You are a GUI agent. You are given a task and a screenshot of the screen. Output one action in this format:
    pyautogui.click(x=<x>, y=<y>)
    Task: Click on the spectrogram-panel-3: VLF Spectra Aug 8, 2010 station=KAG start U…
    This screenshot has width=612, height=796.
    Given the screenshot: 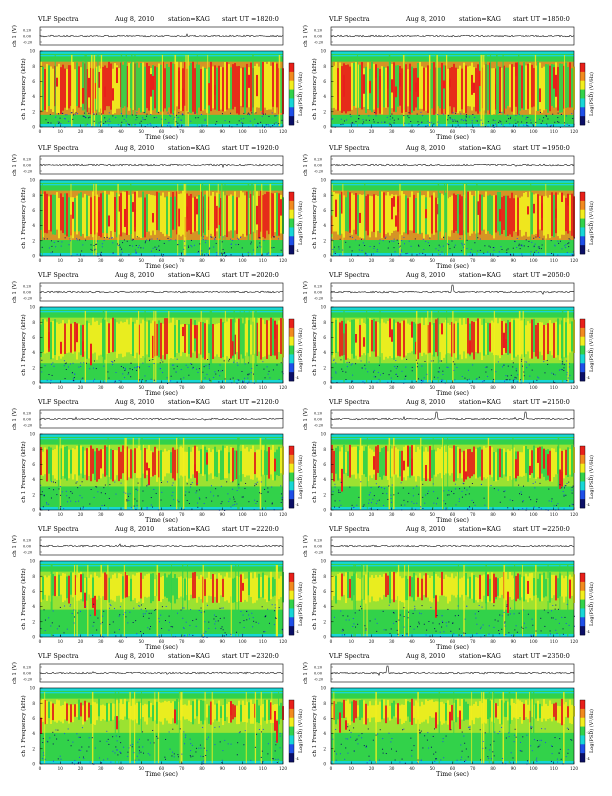 What is the action you would take?
    pyautogui.click(x=157, y=207)
    